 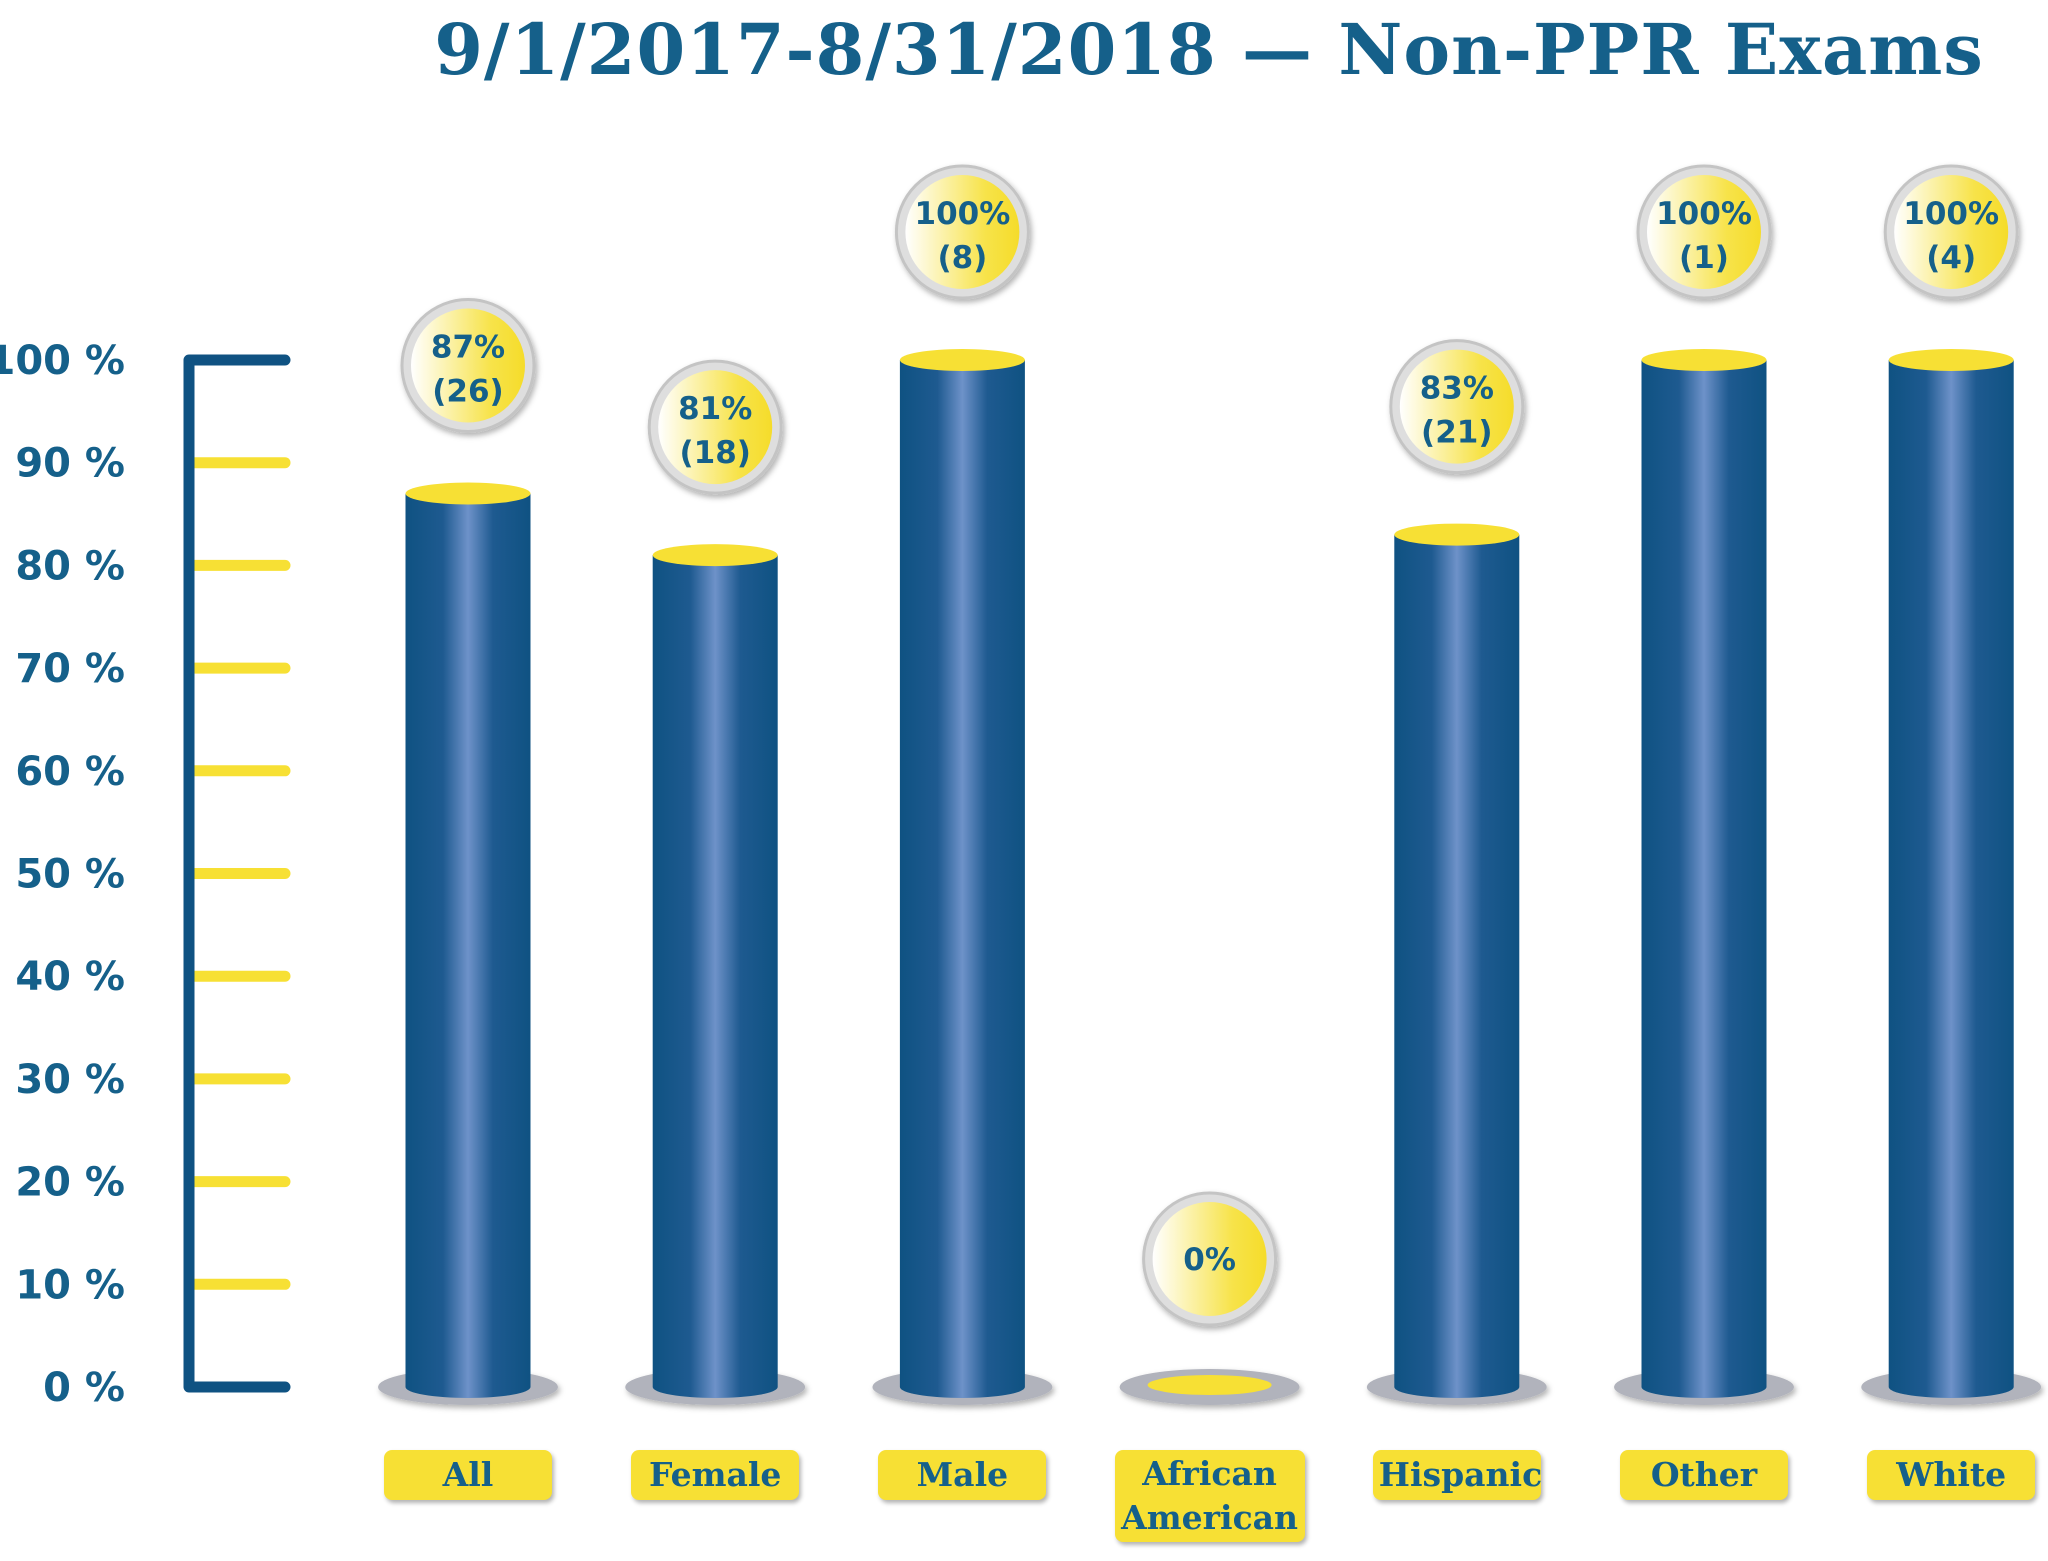 What do you see at coordinates (467, 392) in the screenshot?
I see `data-label-count: (26)` at bounding box center [467, 392].